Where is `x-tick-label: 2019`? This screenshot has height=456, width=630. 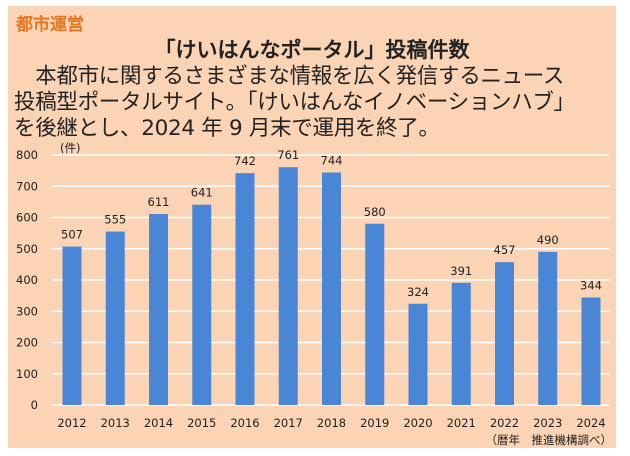 x-tick-label: 2019 is located at coordinates (374, 423).